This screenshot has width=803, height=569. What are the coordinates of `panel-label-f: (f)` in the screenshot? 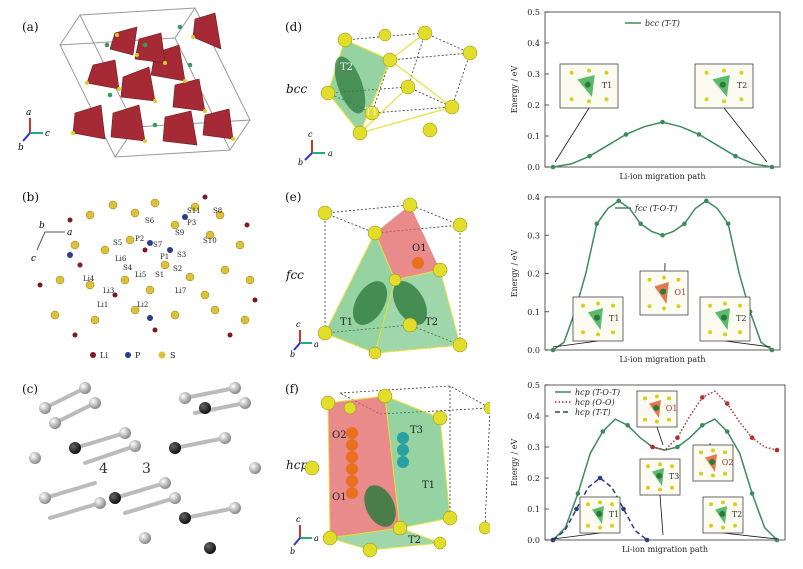 It's located at (292, 389).